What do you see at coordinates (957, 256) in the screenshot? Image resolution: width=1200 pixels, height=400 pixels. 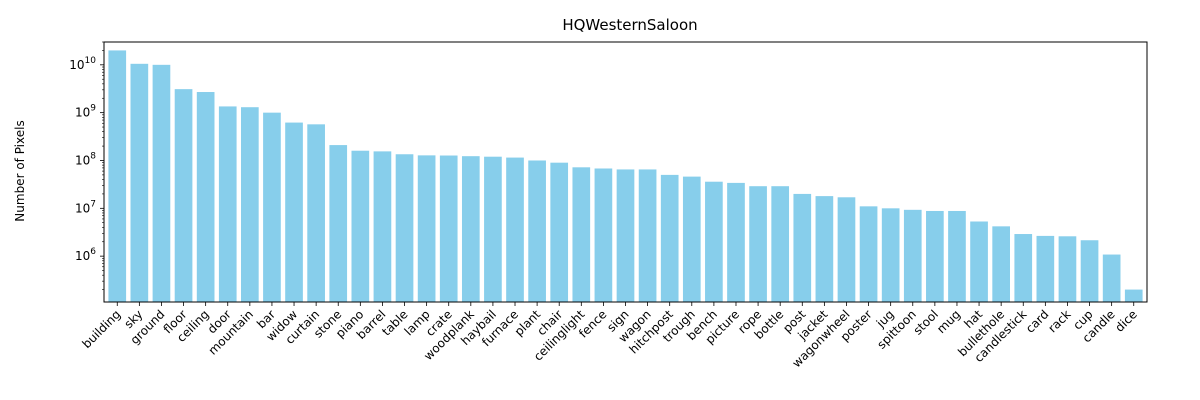 I see `bar-mug` at bounding box center [957, 256].